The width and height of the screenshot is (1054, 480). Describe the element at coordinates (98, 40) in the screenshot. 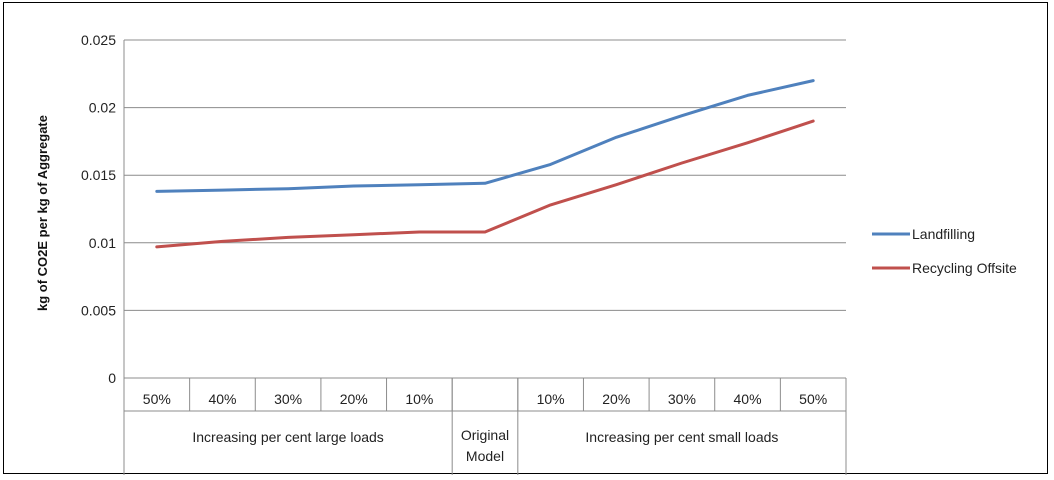

I see `y-tick-label: 0.025` at that location.